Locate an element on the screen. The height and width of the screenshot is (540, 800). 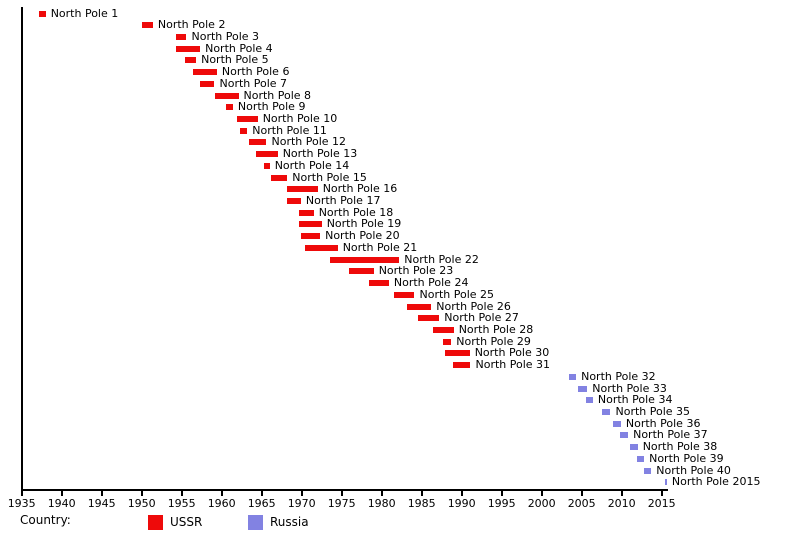
station-label: North Pole 22 is located at coordinates (441, 259).